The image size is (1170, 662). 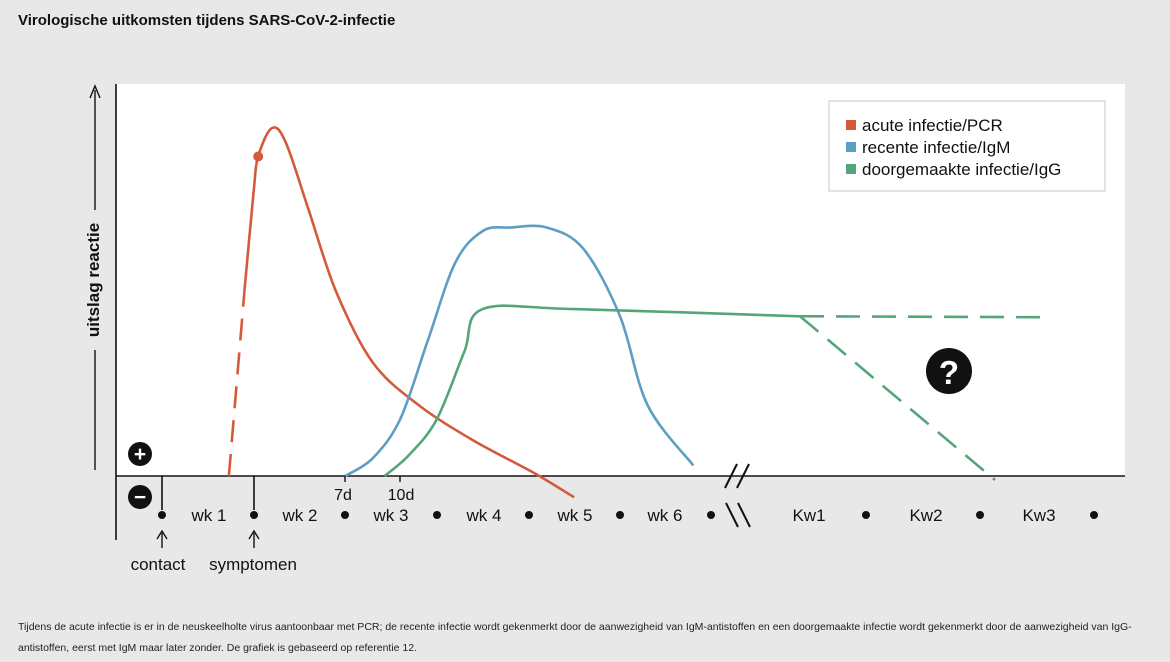 What do you see at coordinates (575, 515) in the screenshot?
I see `x-tick-label-wk5: wk 5` at bounding box center [575, 515].